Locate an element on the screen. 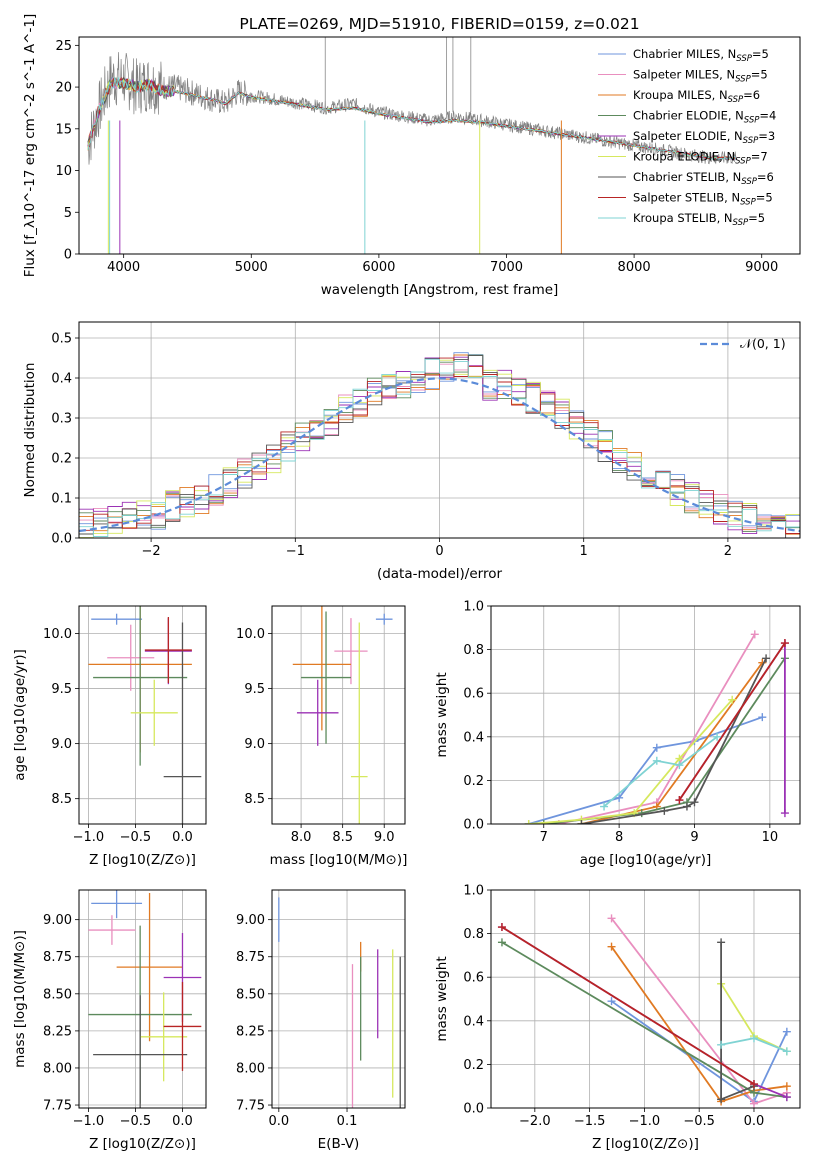 This screenshot has width=819, height=1170. x-tick-label: 9000 is located at coordinates (761, 267).